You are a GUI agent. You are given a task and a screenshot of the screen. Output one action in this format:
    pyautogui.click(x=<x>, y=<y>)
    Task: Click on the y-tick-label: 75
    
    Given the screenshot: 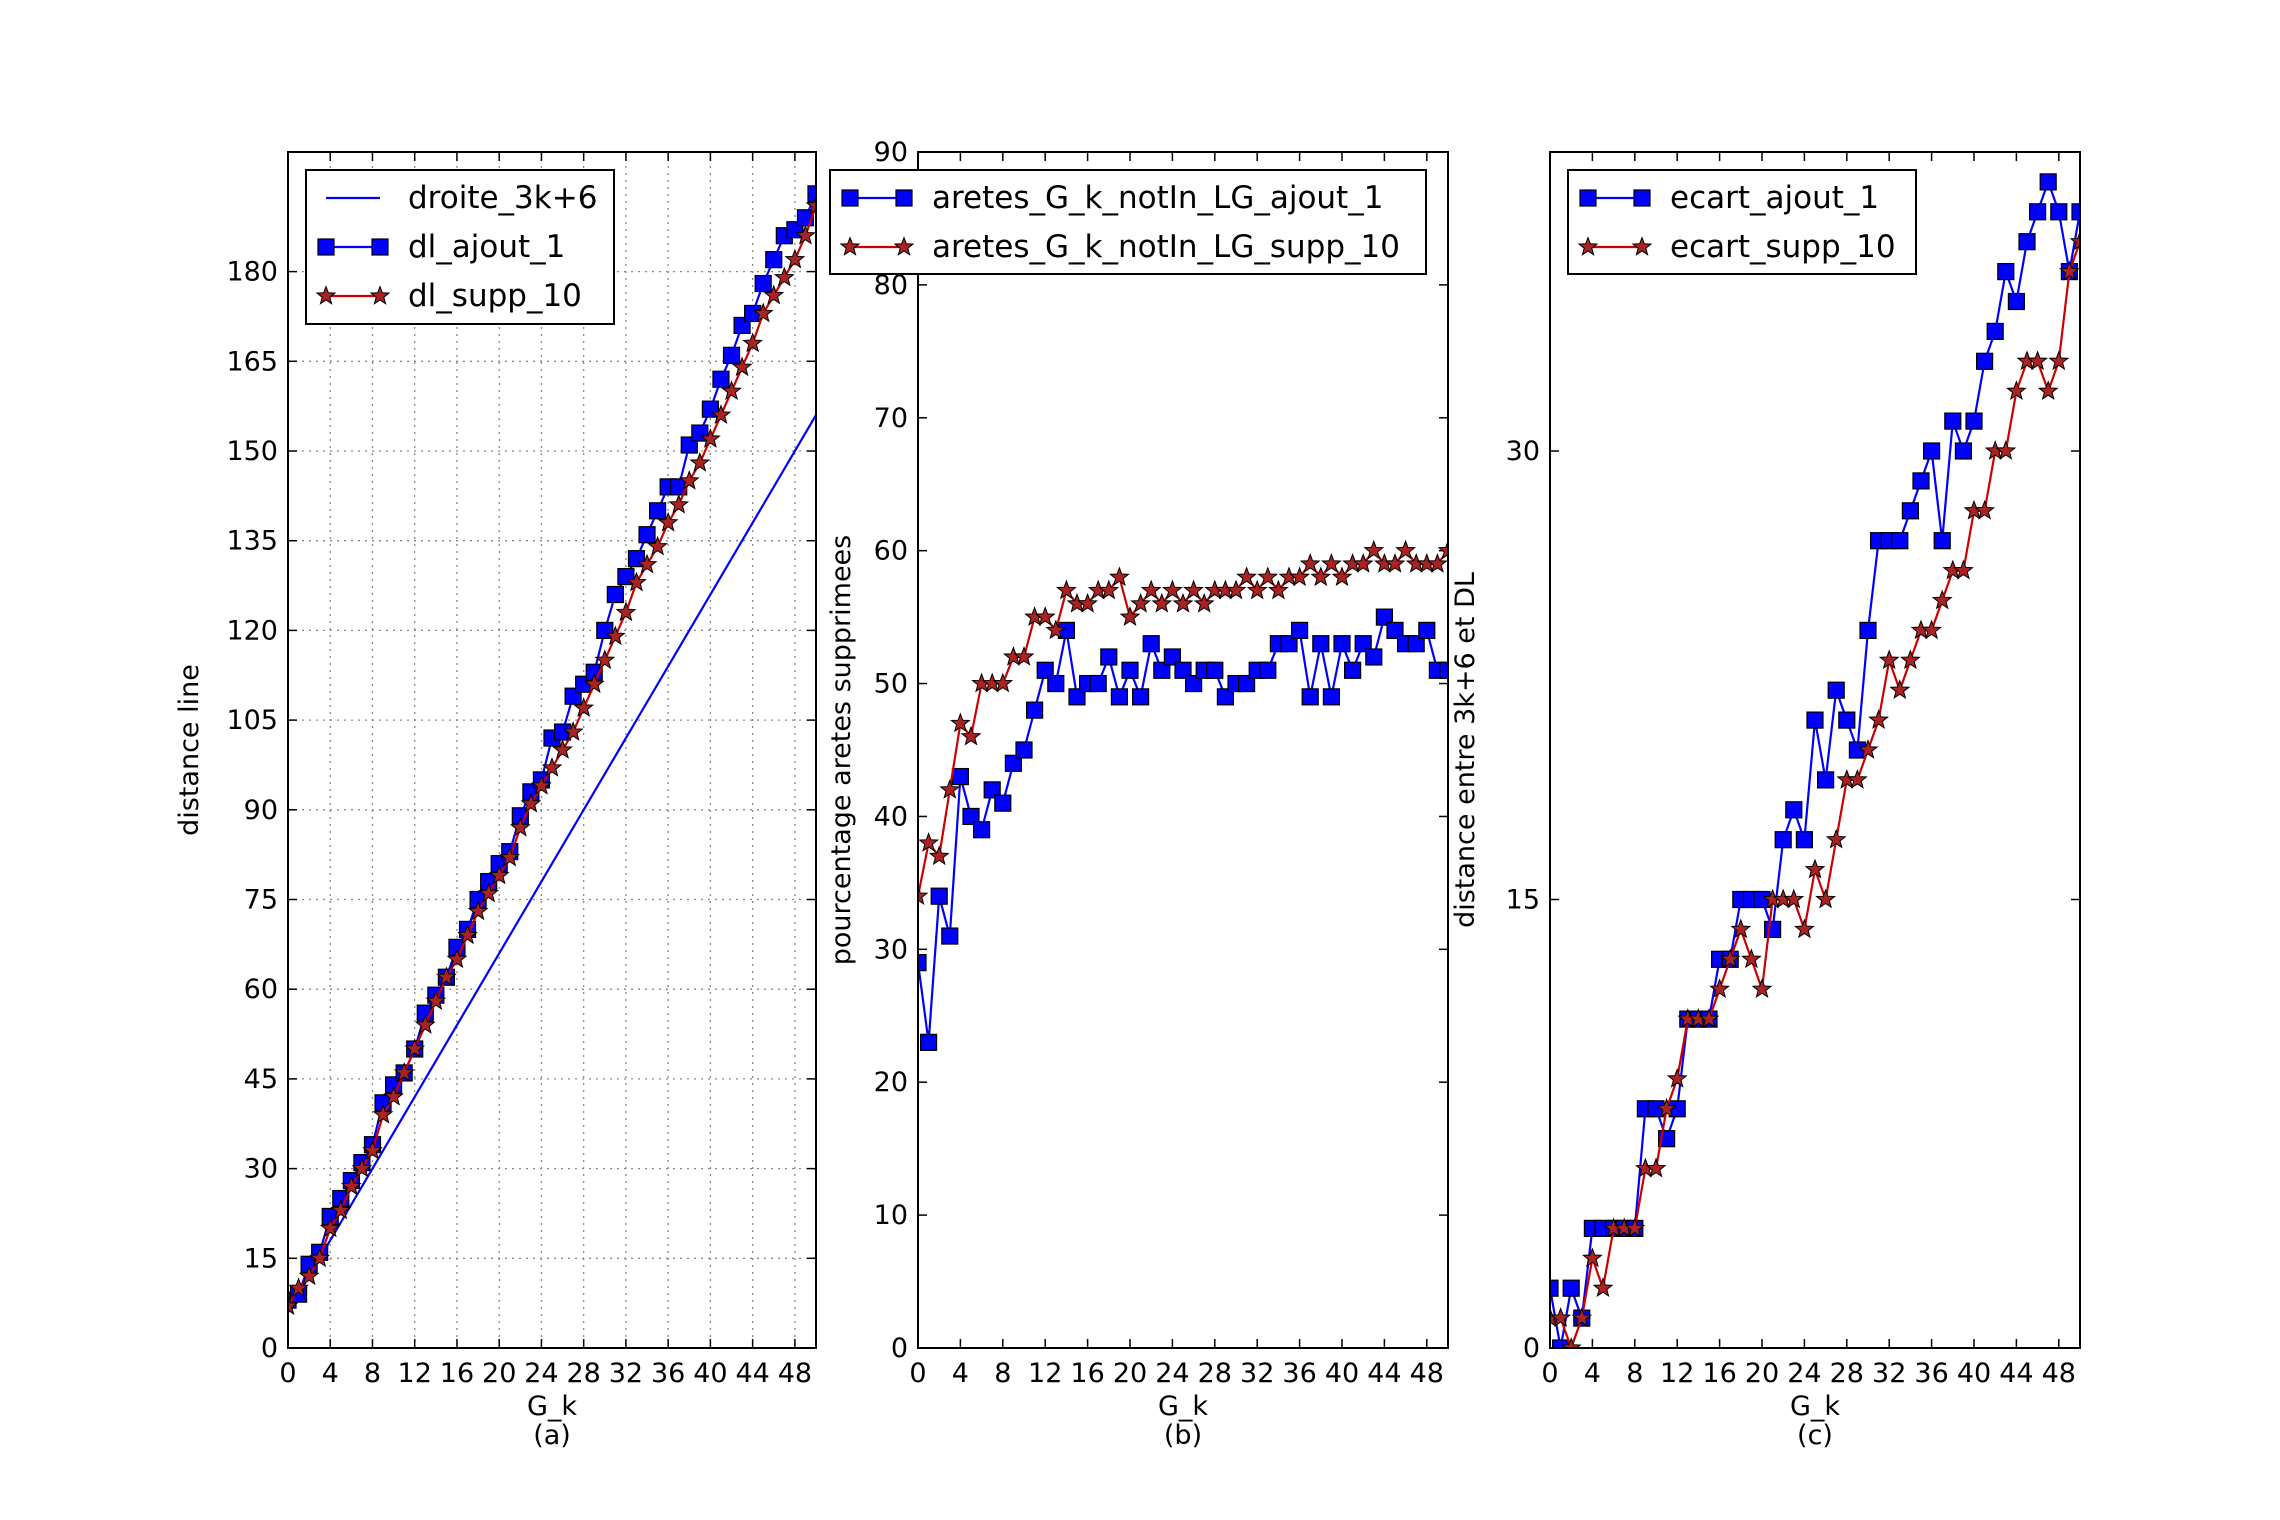 What is the action you would take?
    pyautogui.click(x=261, y=900)
    